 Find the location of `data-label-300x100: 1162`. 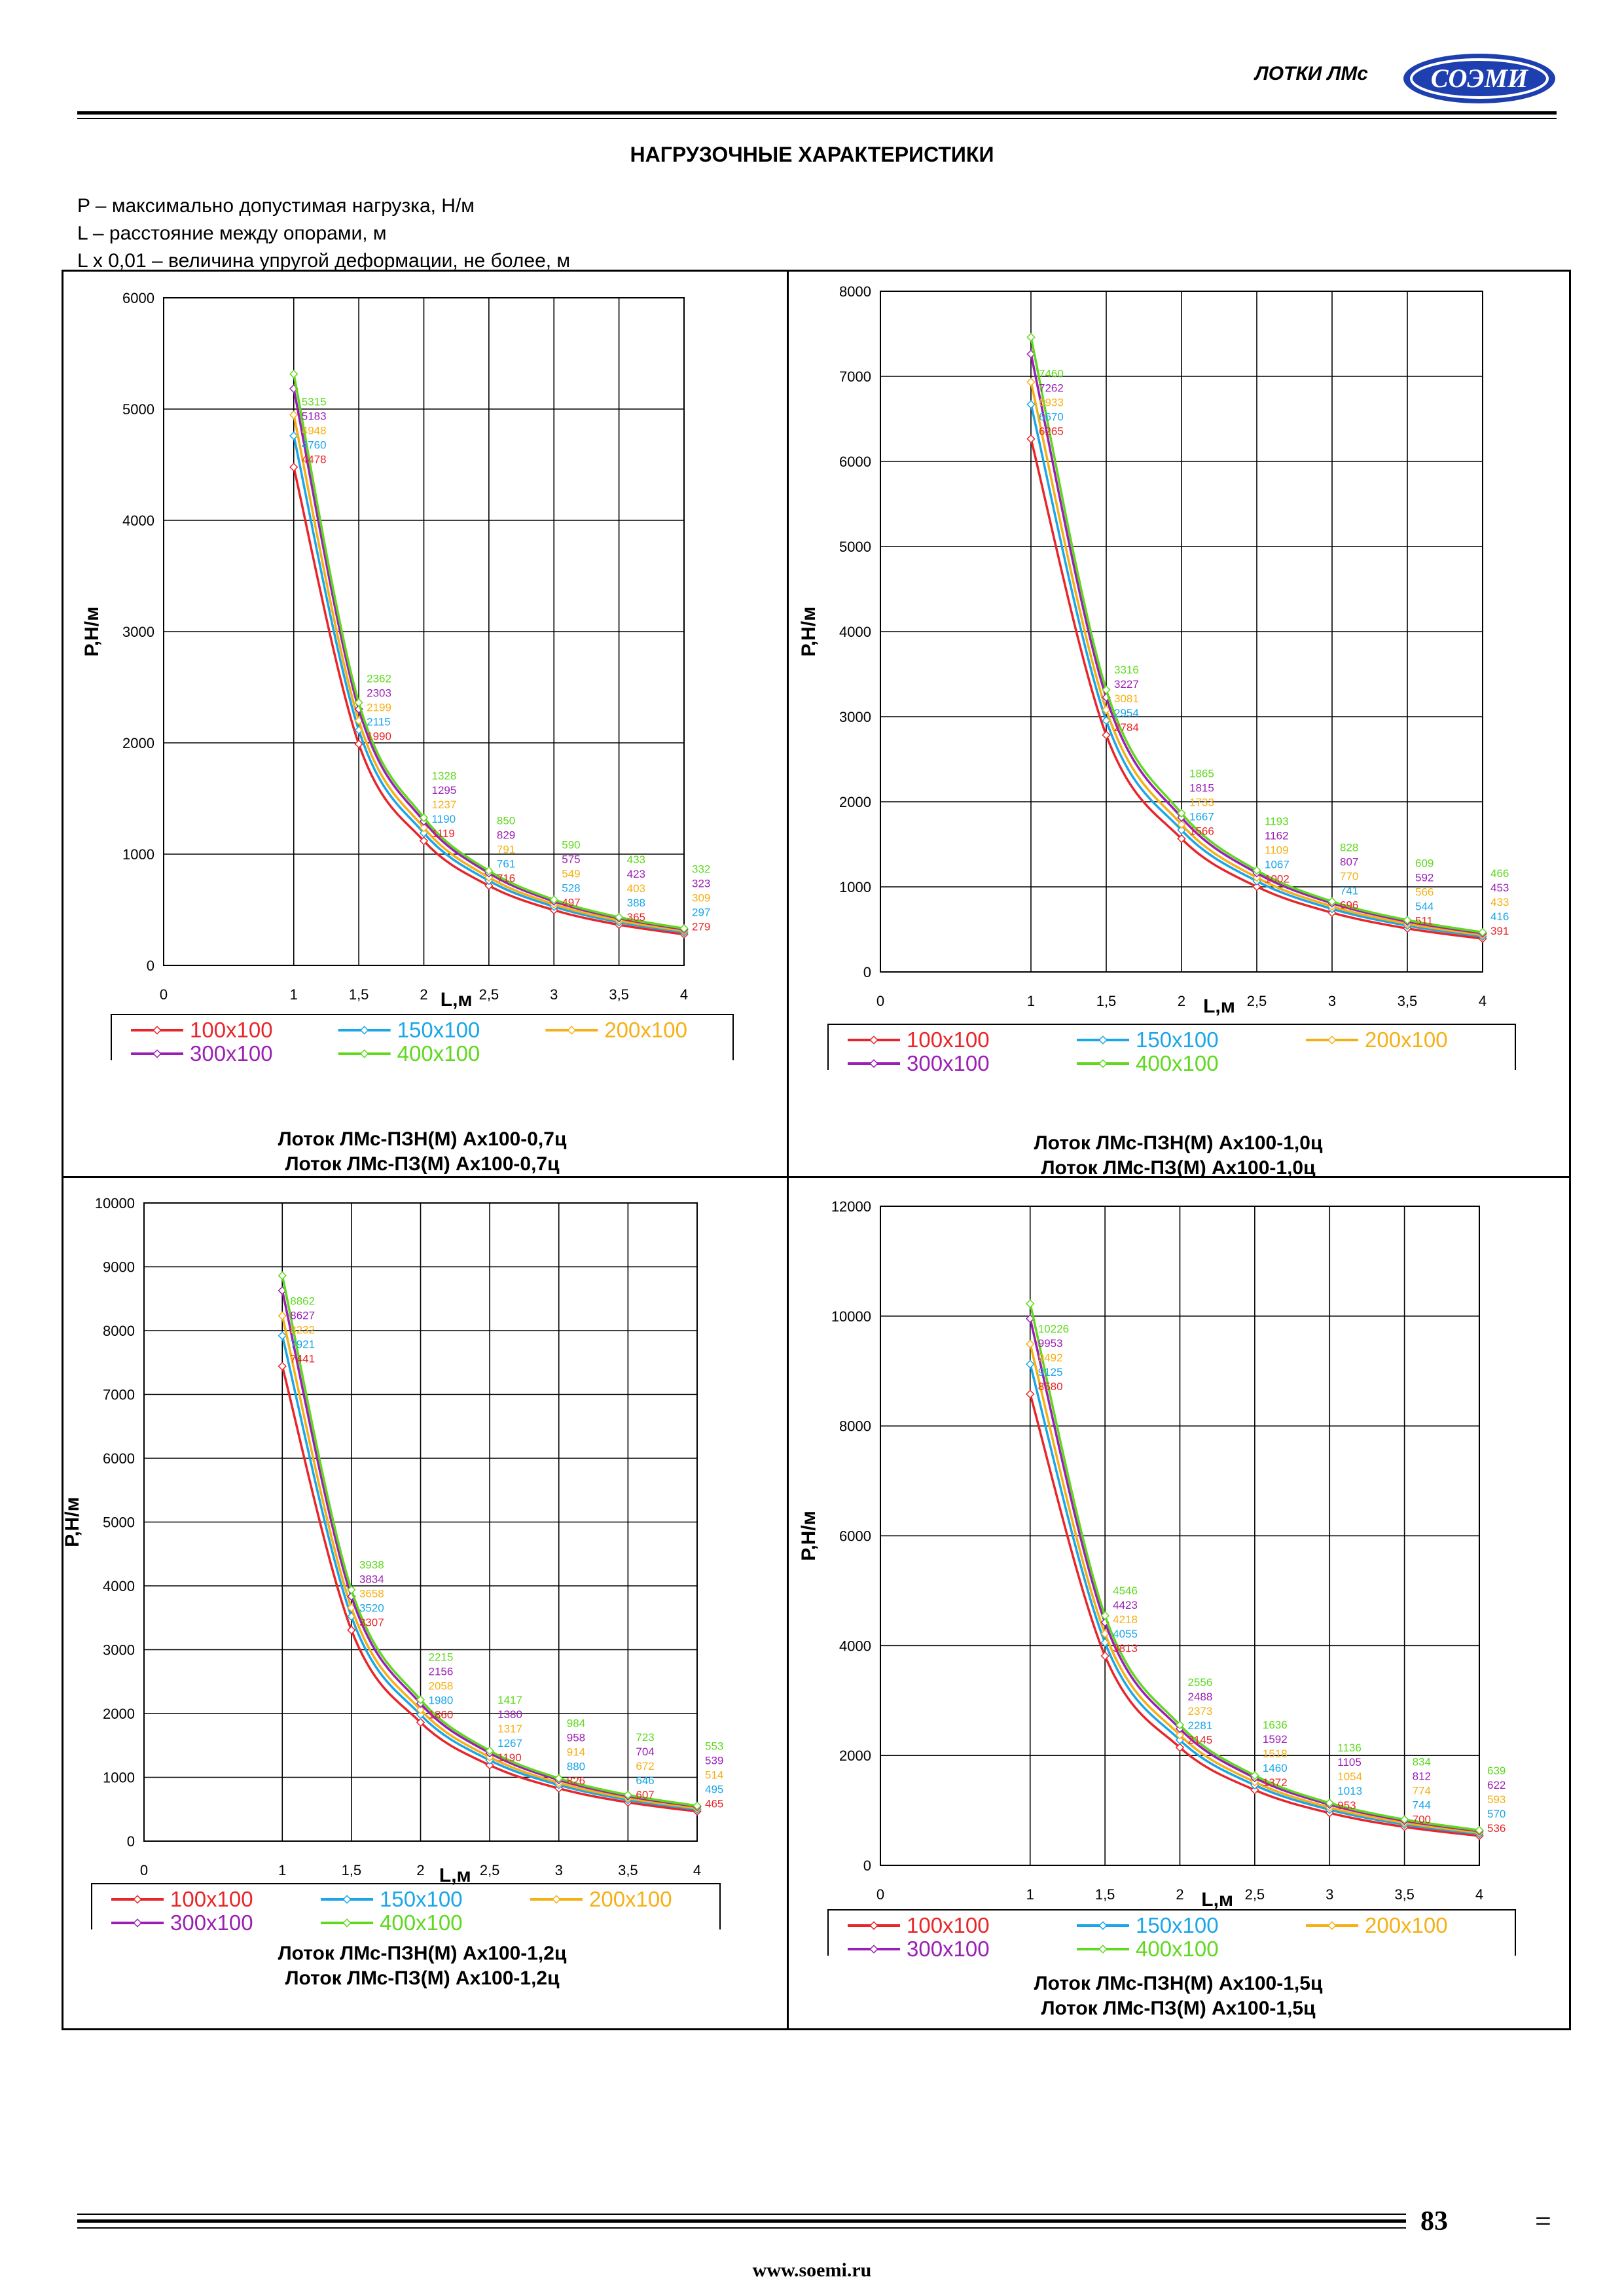

data-label-300x100: 1162 is located at coordinates (1277, 836).